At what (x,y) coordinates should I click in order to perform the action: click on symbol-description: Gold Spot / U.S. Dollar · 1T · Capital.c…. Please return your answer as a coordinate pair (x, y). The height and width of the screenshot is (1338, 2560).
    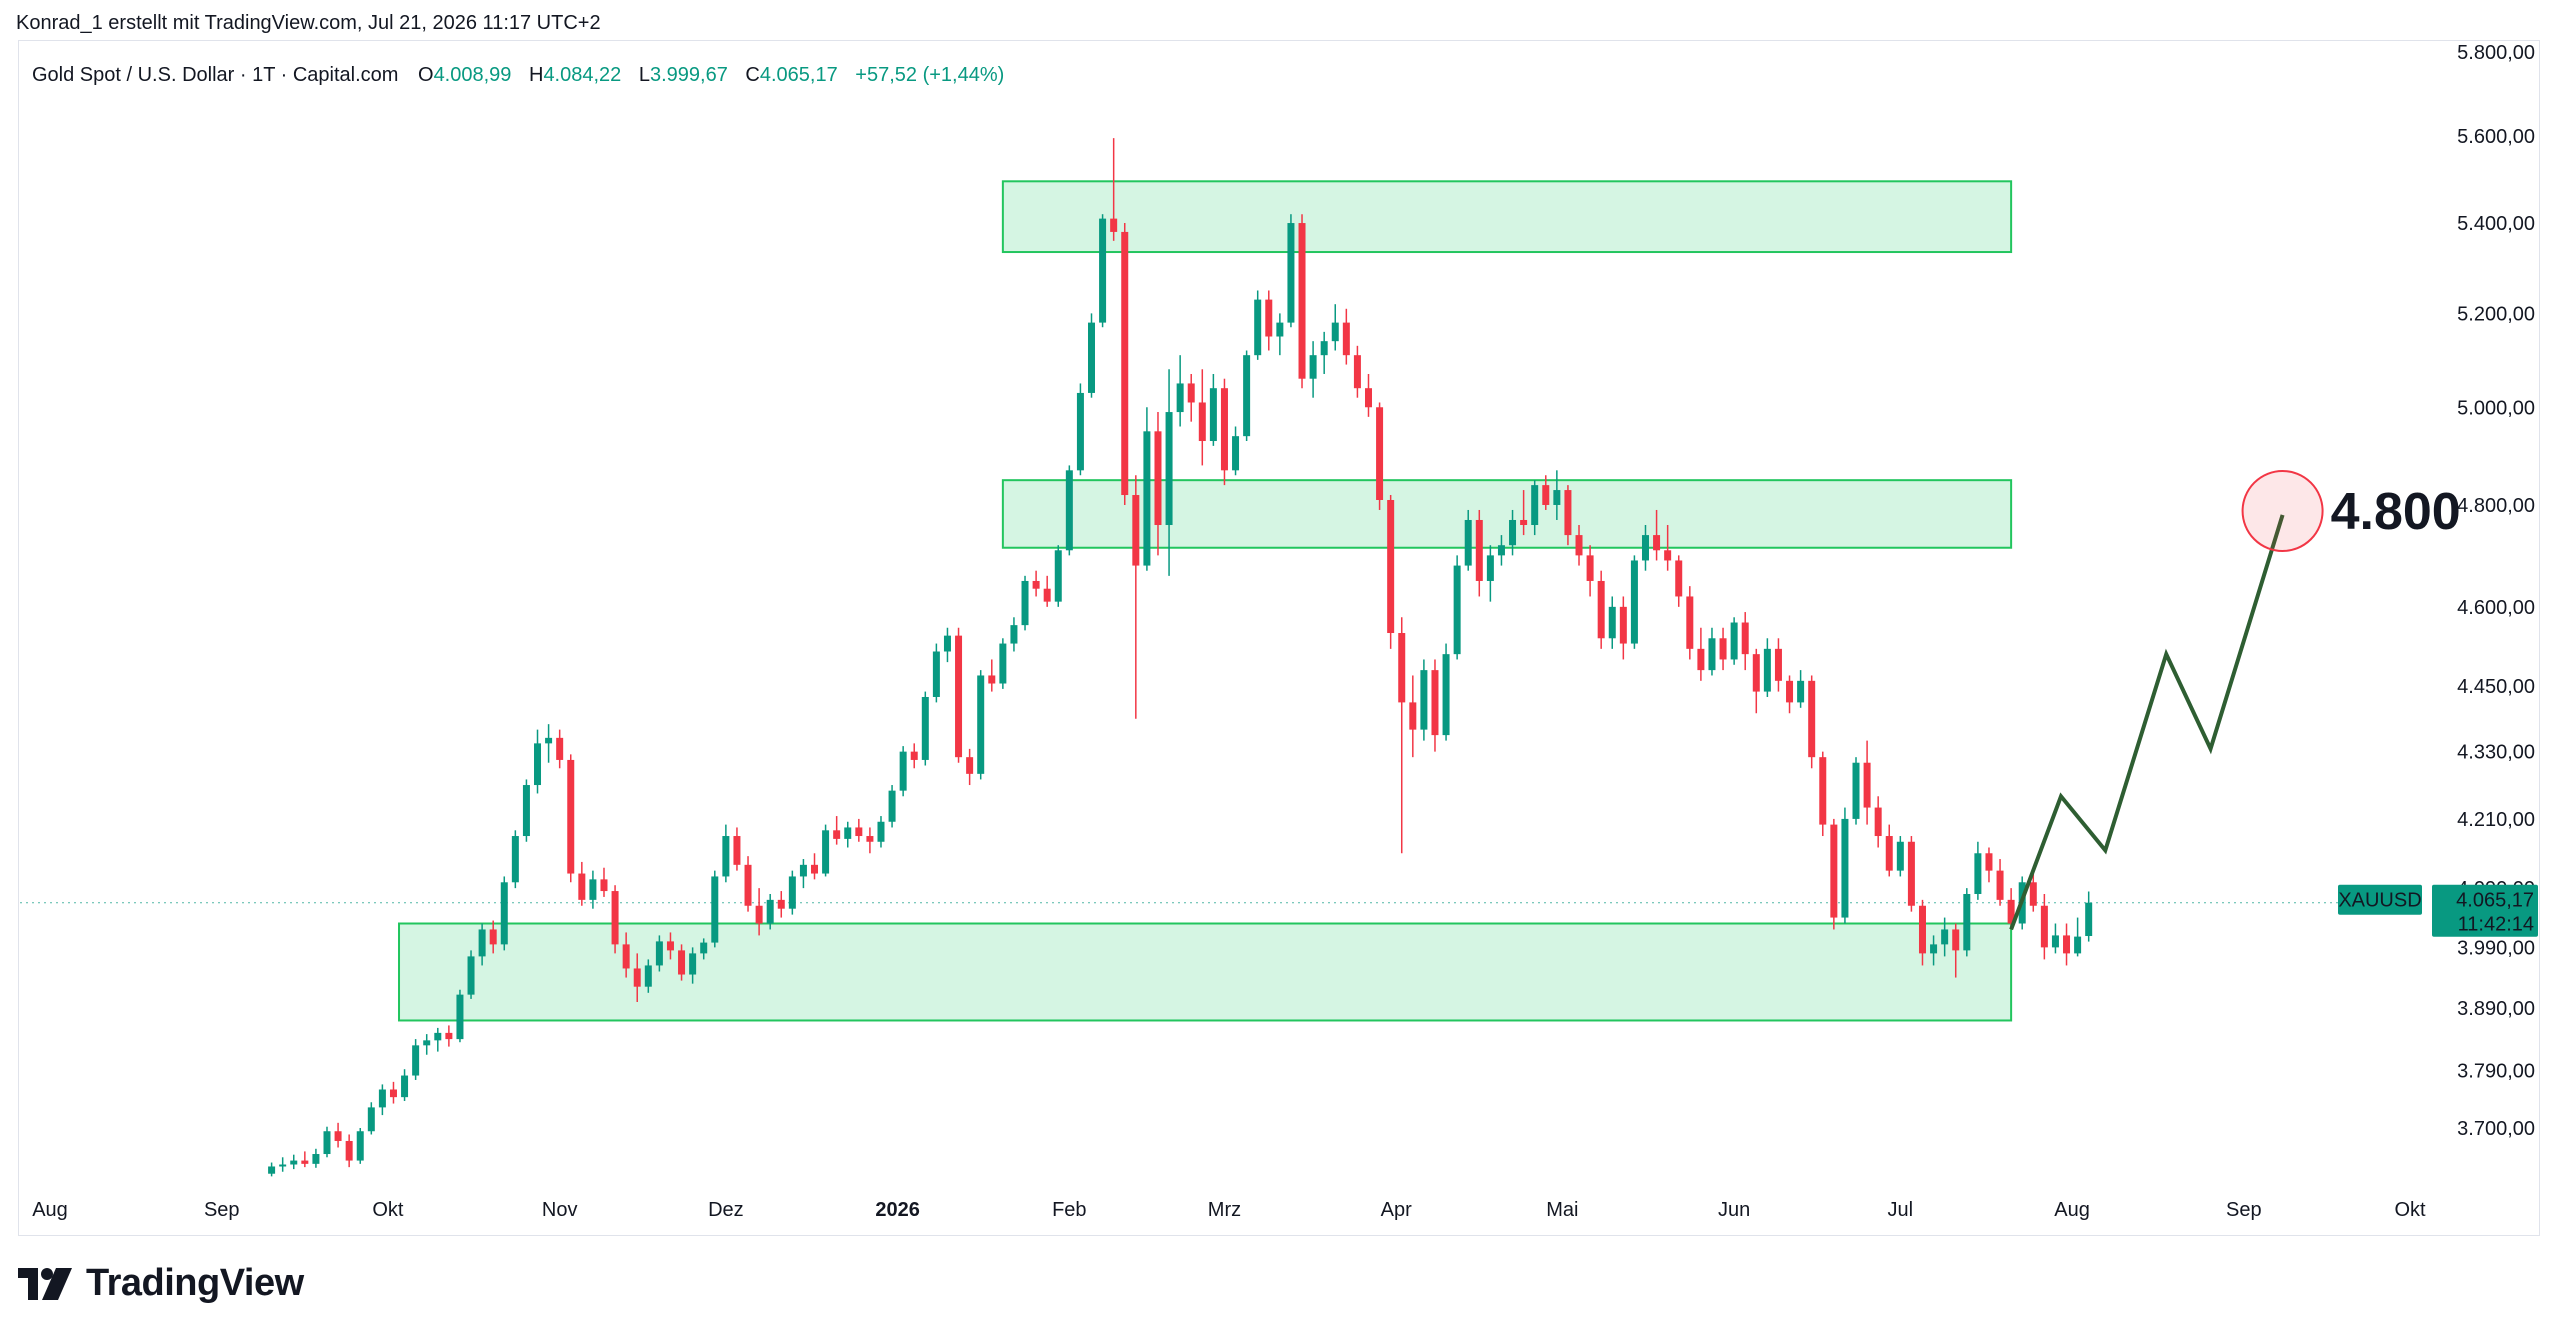
    Looking at the image, I should click on (215, 75).